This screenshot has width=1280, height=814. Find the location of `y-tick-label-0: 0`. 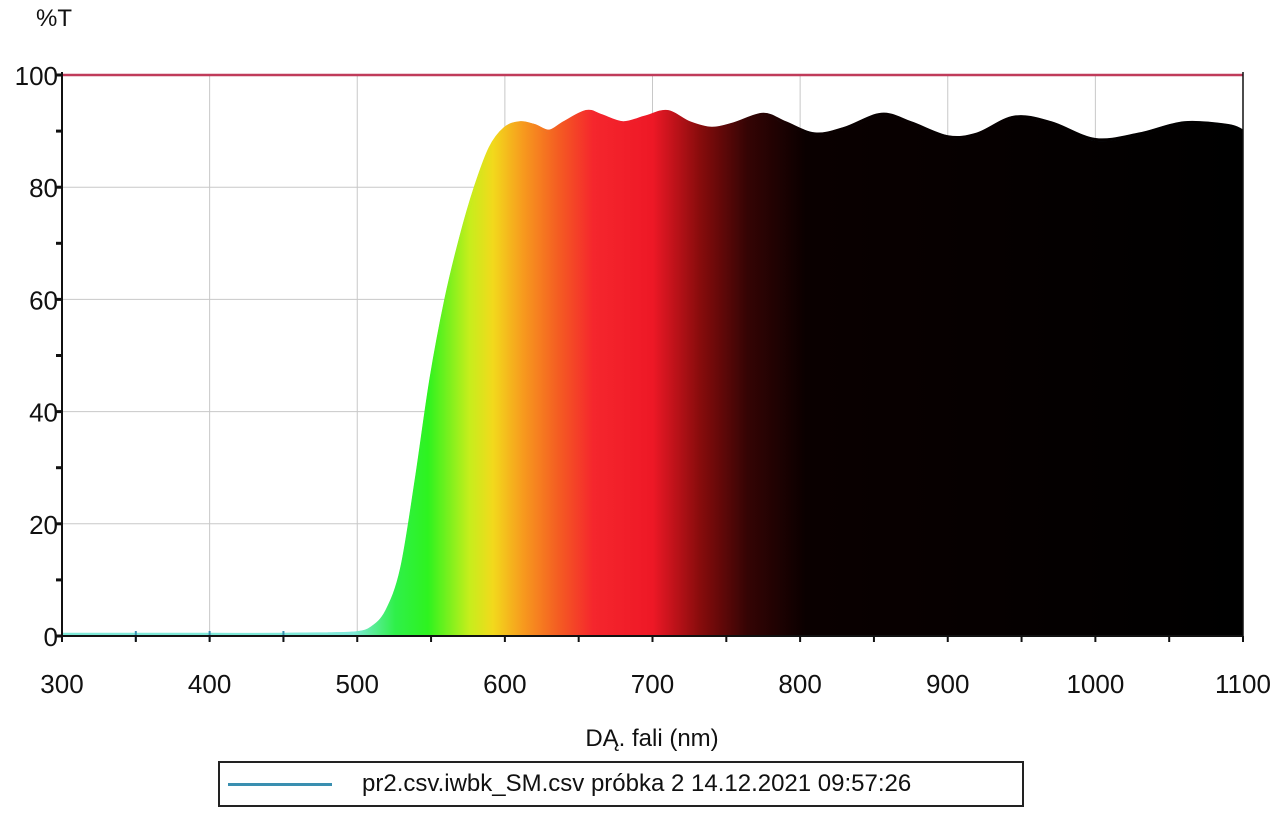

y-tick-label-0: 0 is located at coordinates (51, 637).